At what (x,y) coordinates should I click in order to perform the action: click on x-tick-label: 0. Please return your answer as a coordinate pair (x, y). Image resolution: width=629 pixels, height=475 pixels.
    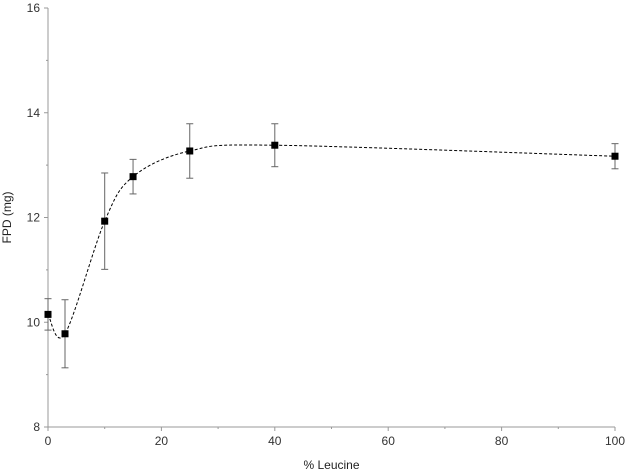
    Looking at the image, I should click on (48, 441).